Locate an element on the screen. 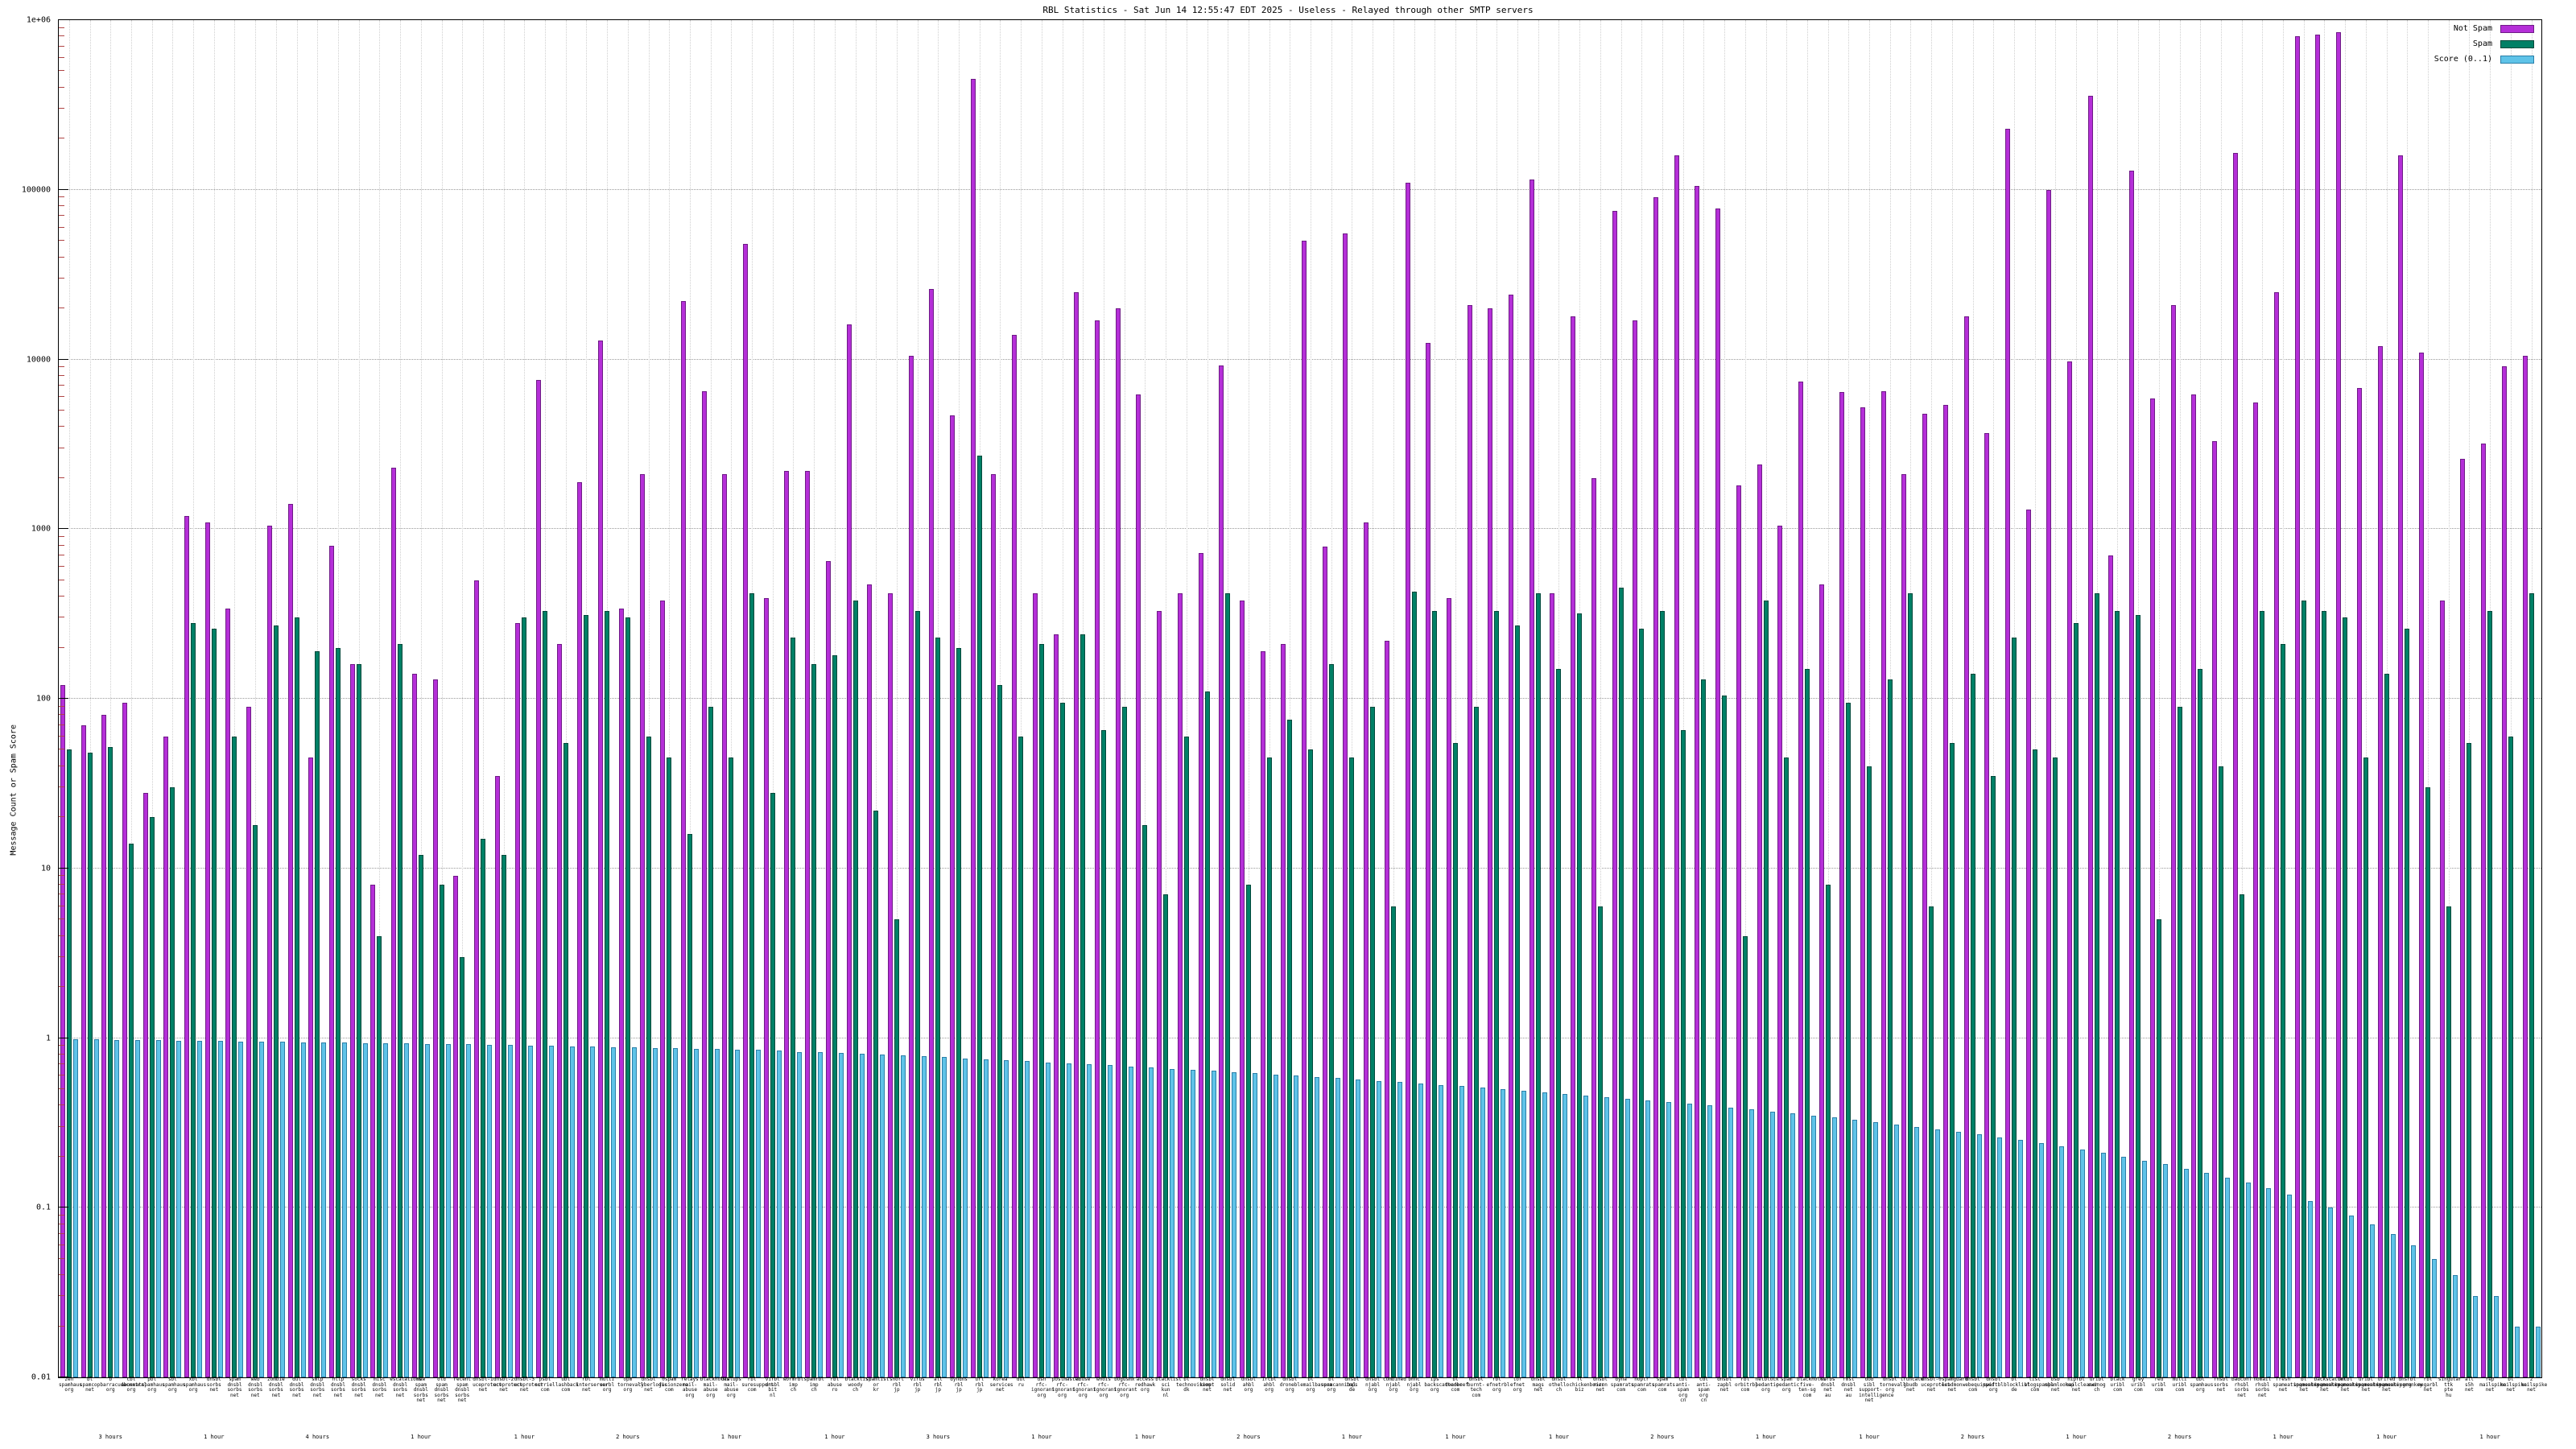  x-label: spamrbl imp ch is located at coordinates (813, 1385).